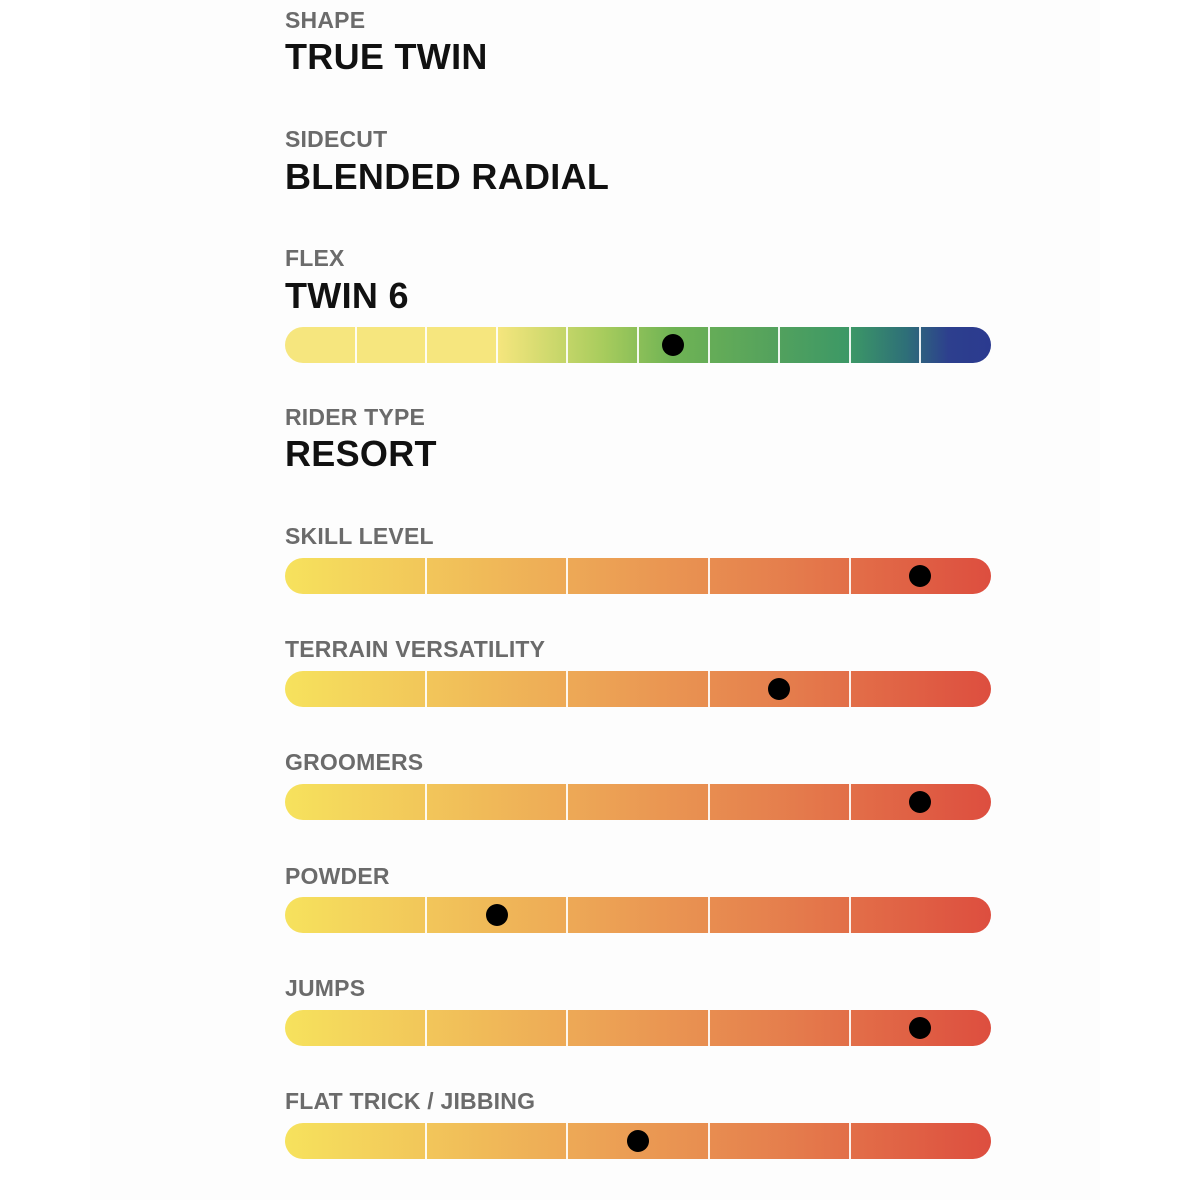 This screenshot has width=1200, height=1200. I want to click on shape-value: TRUE TWIN, so click(386, 56).